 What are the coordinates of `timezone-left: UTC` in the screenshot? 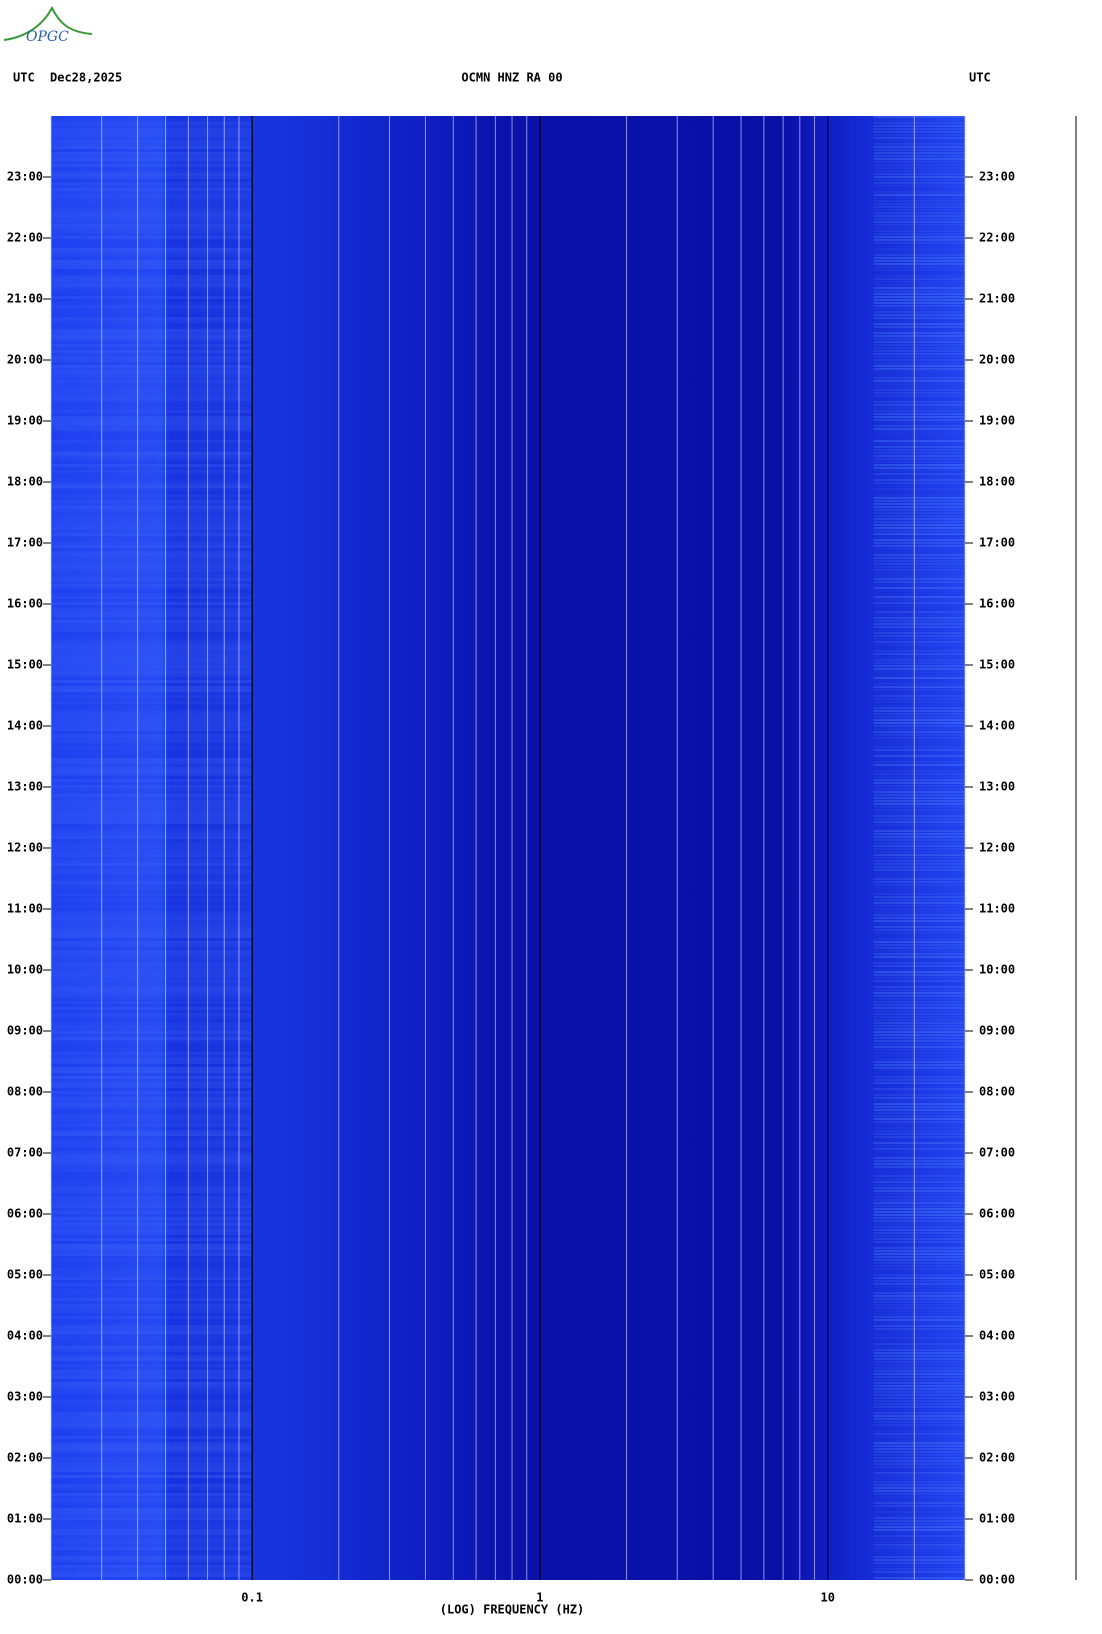 It's located at (24, 78).